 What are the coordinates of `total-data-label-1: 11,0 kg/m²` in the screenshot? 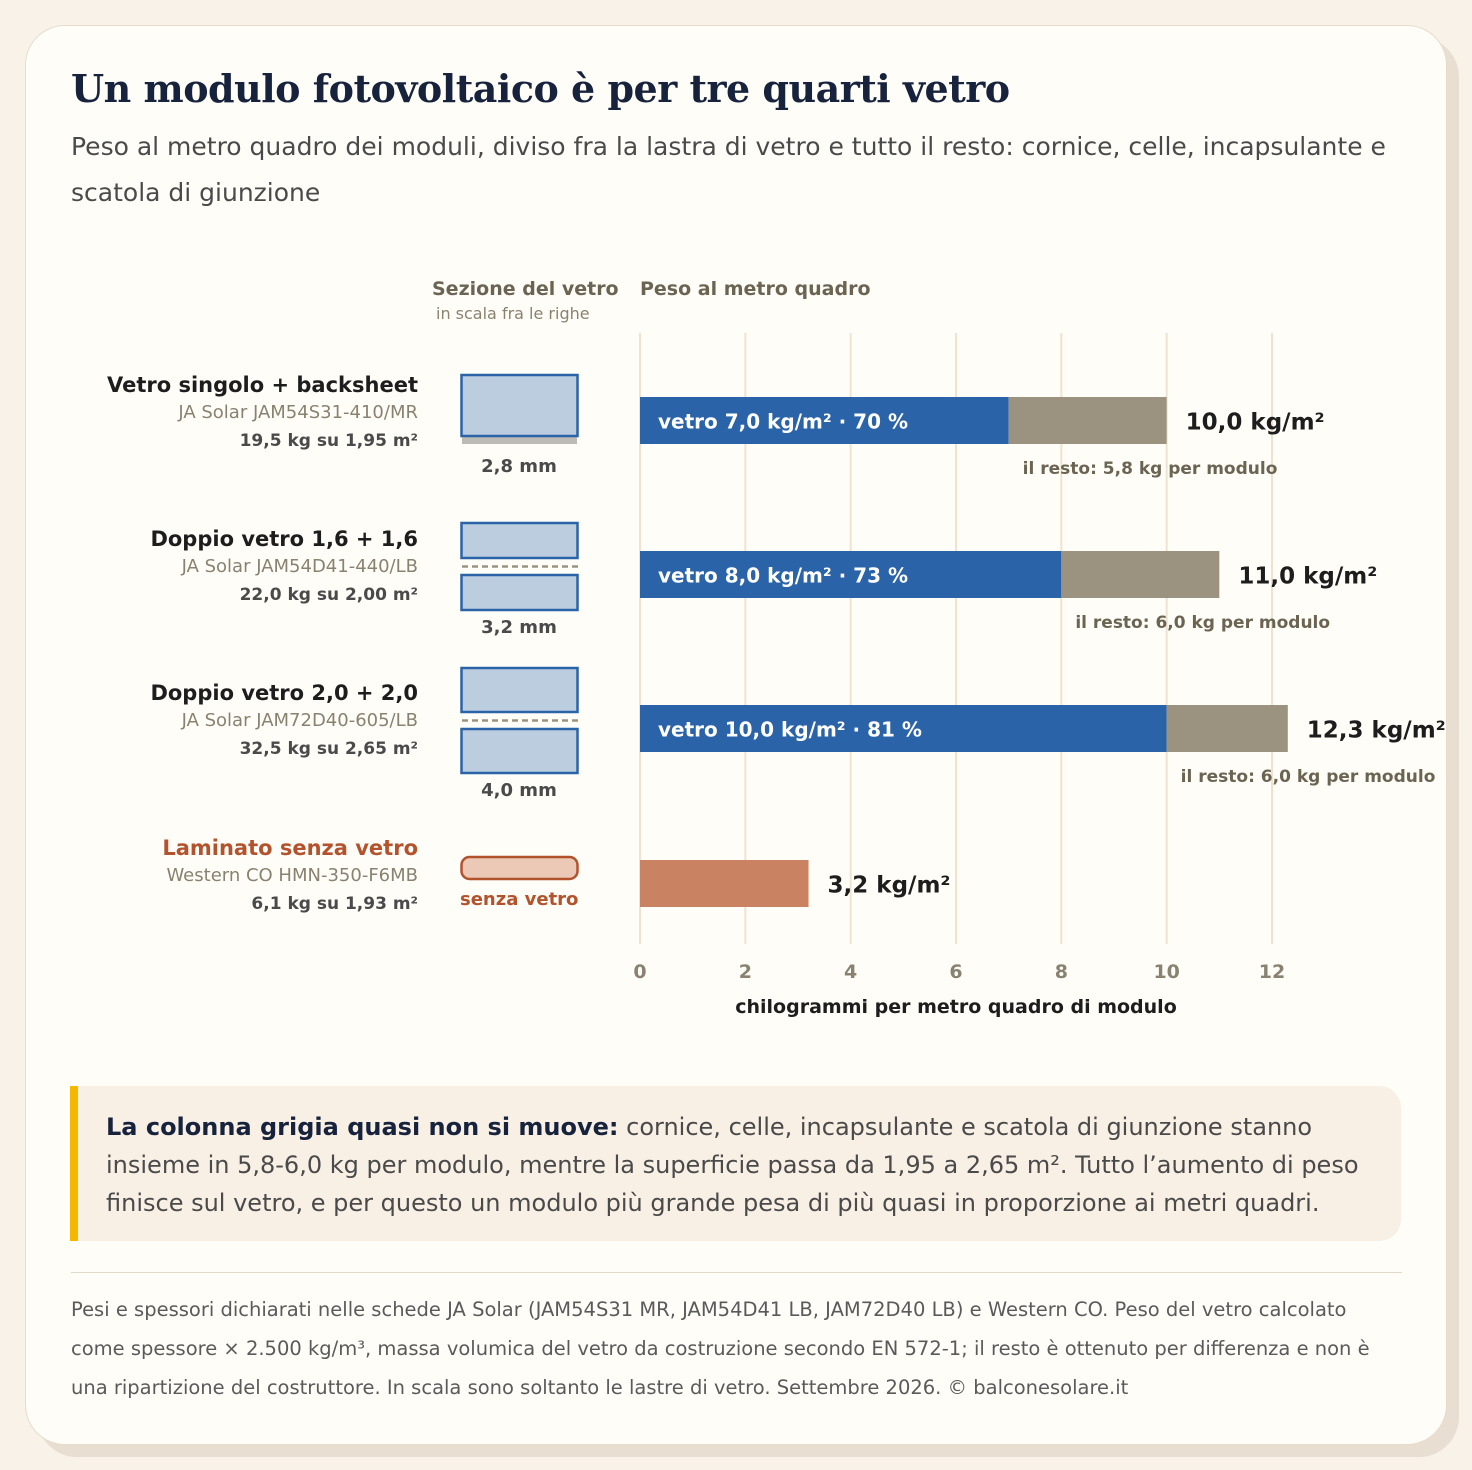 It's located at (1307, 577).